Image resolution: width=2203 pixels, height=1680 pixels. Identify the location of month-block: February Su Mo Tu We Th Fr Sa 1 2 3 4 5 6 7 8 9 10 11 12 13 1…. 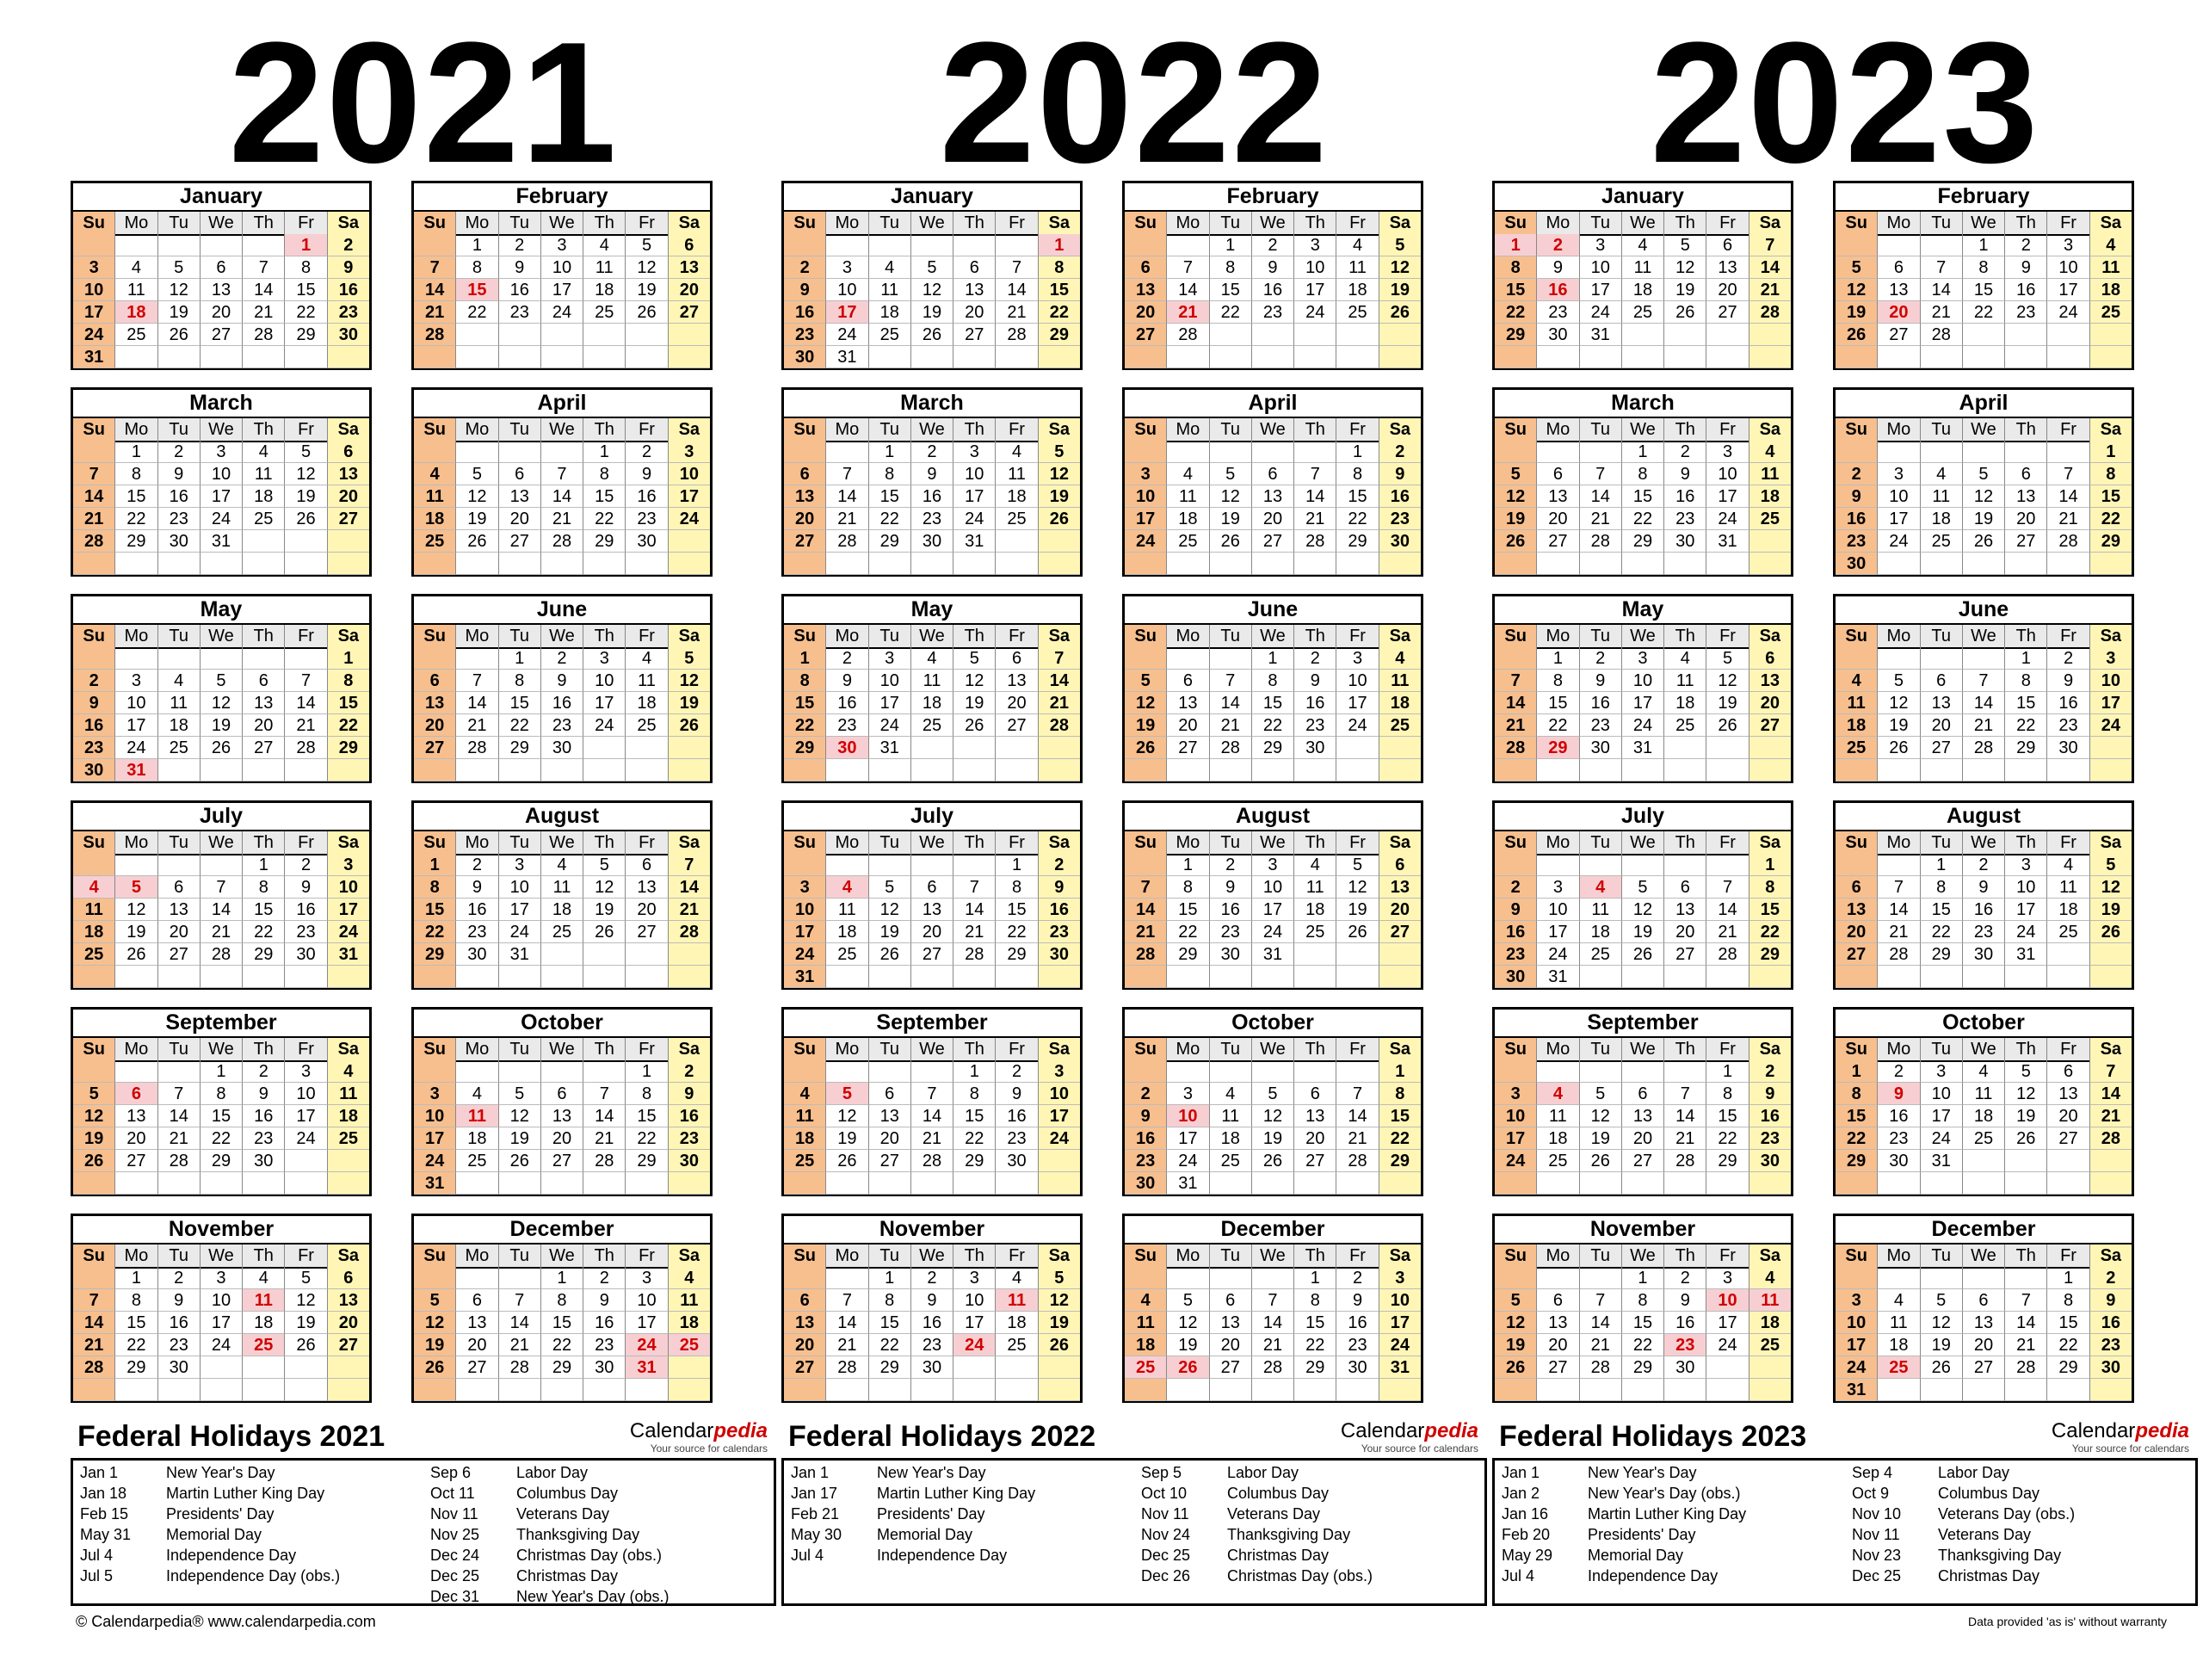
(1273, 275).